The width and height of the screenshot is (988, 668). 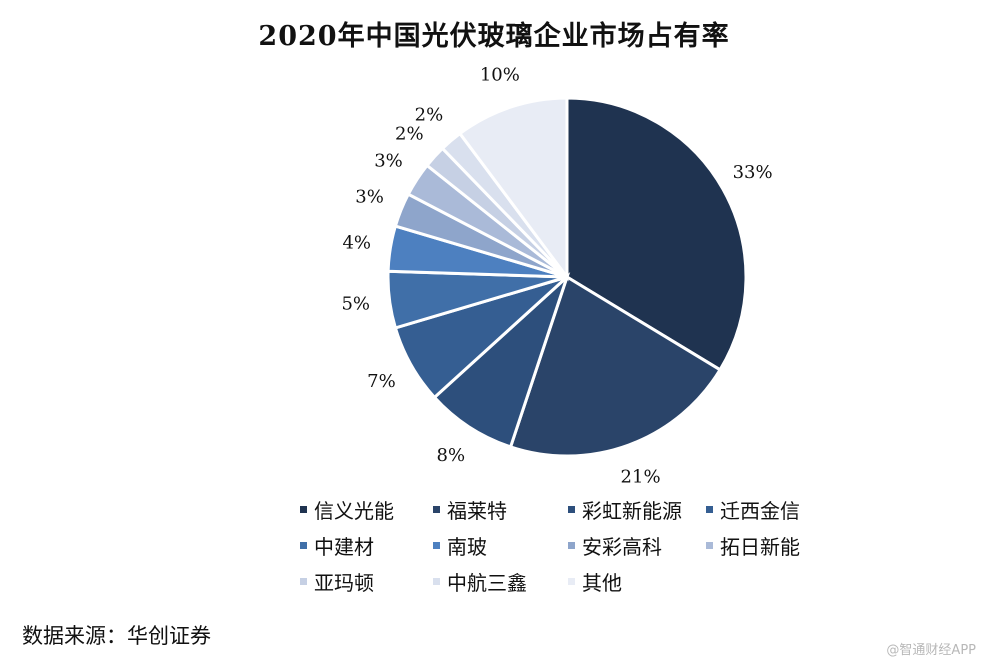 What do you see at coordinates (451, 455) in the screenshot?
I see `slice-data-label: 8%` at bounding box center [451, 455].